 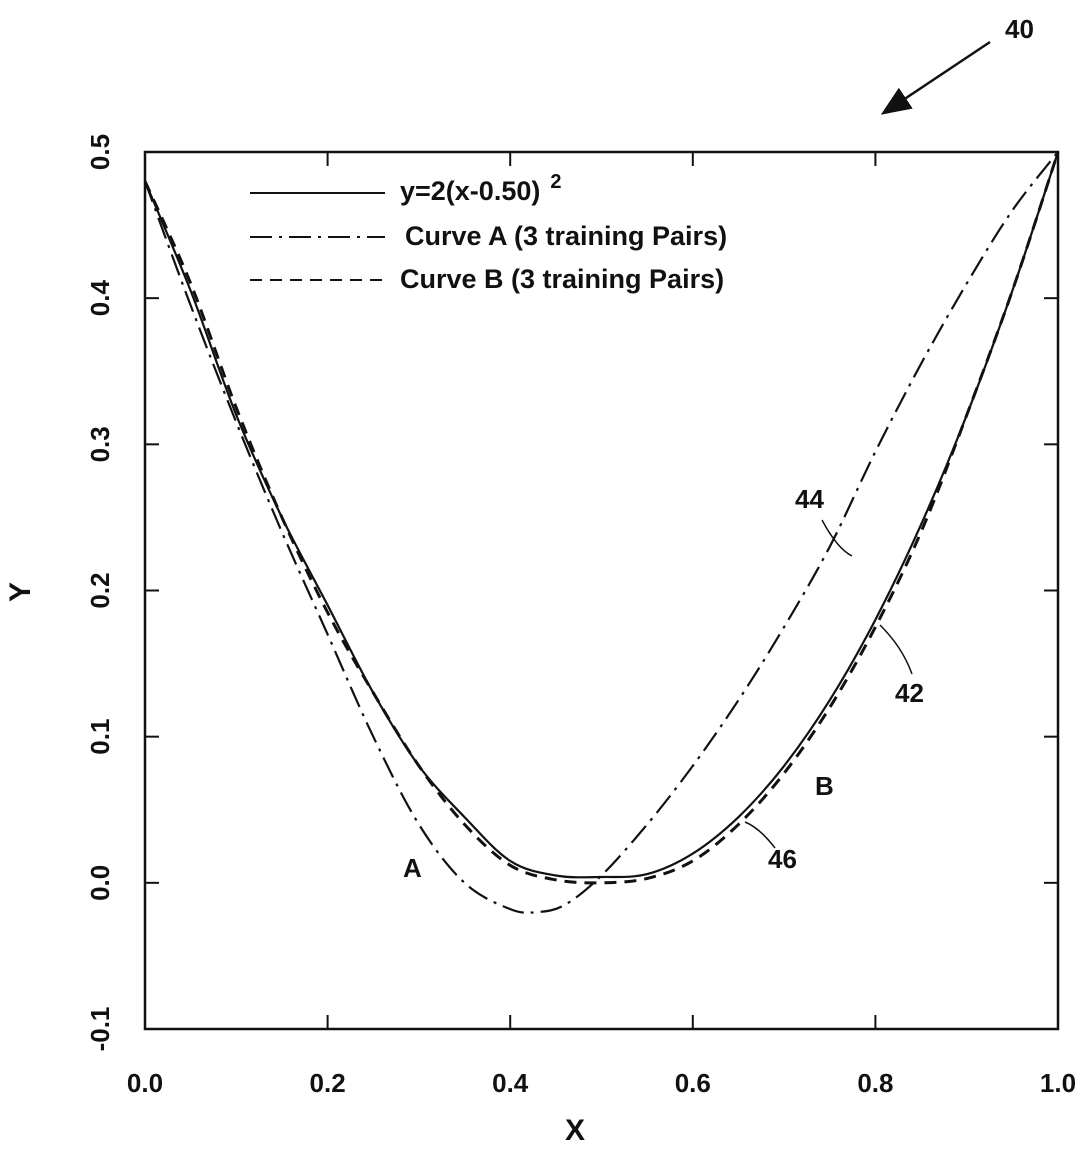 What do you see at coordinates (328, 1083) in the screenshot?
I see `x-tick-label: 0.2` at bounding box center [328, 1083].